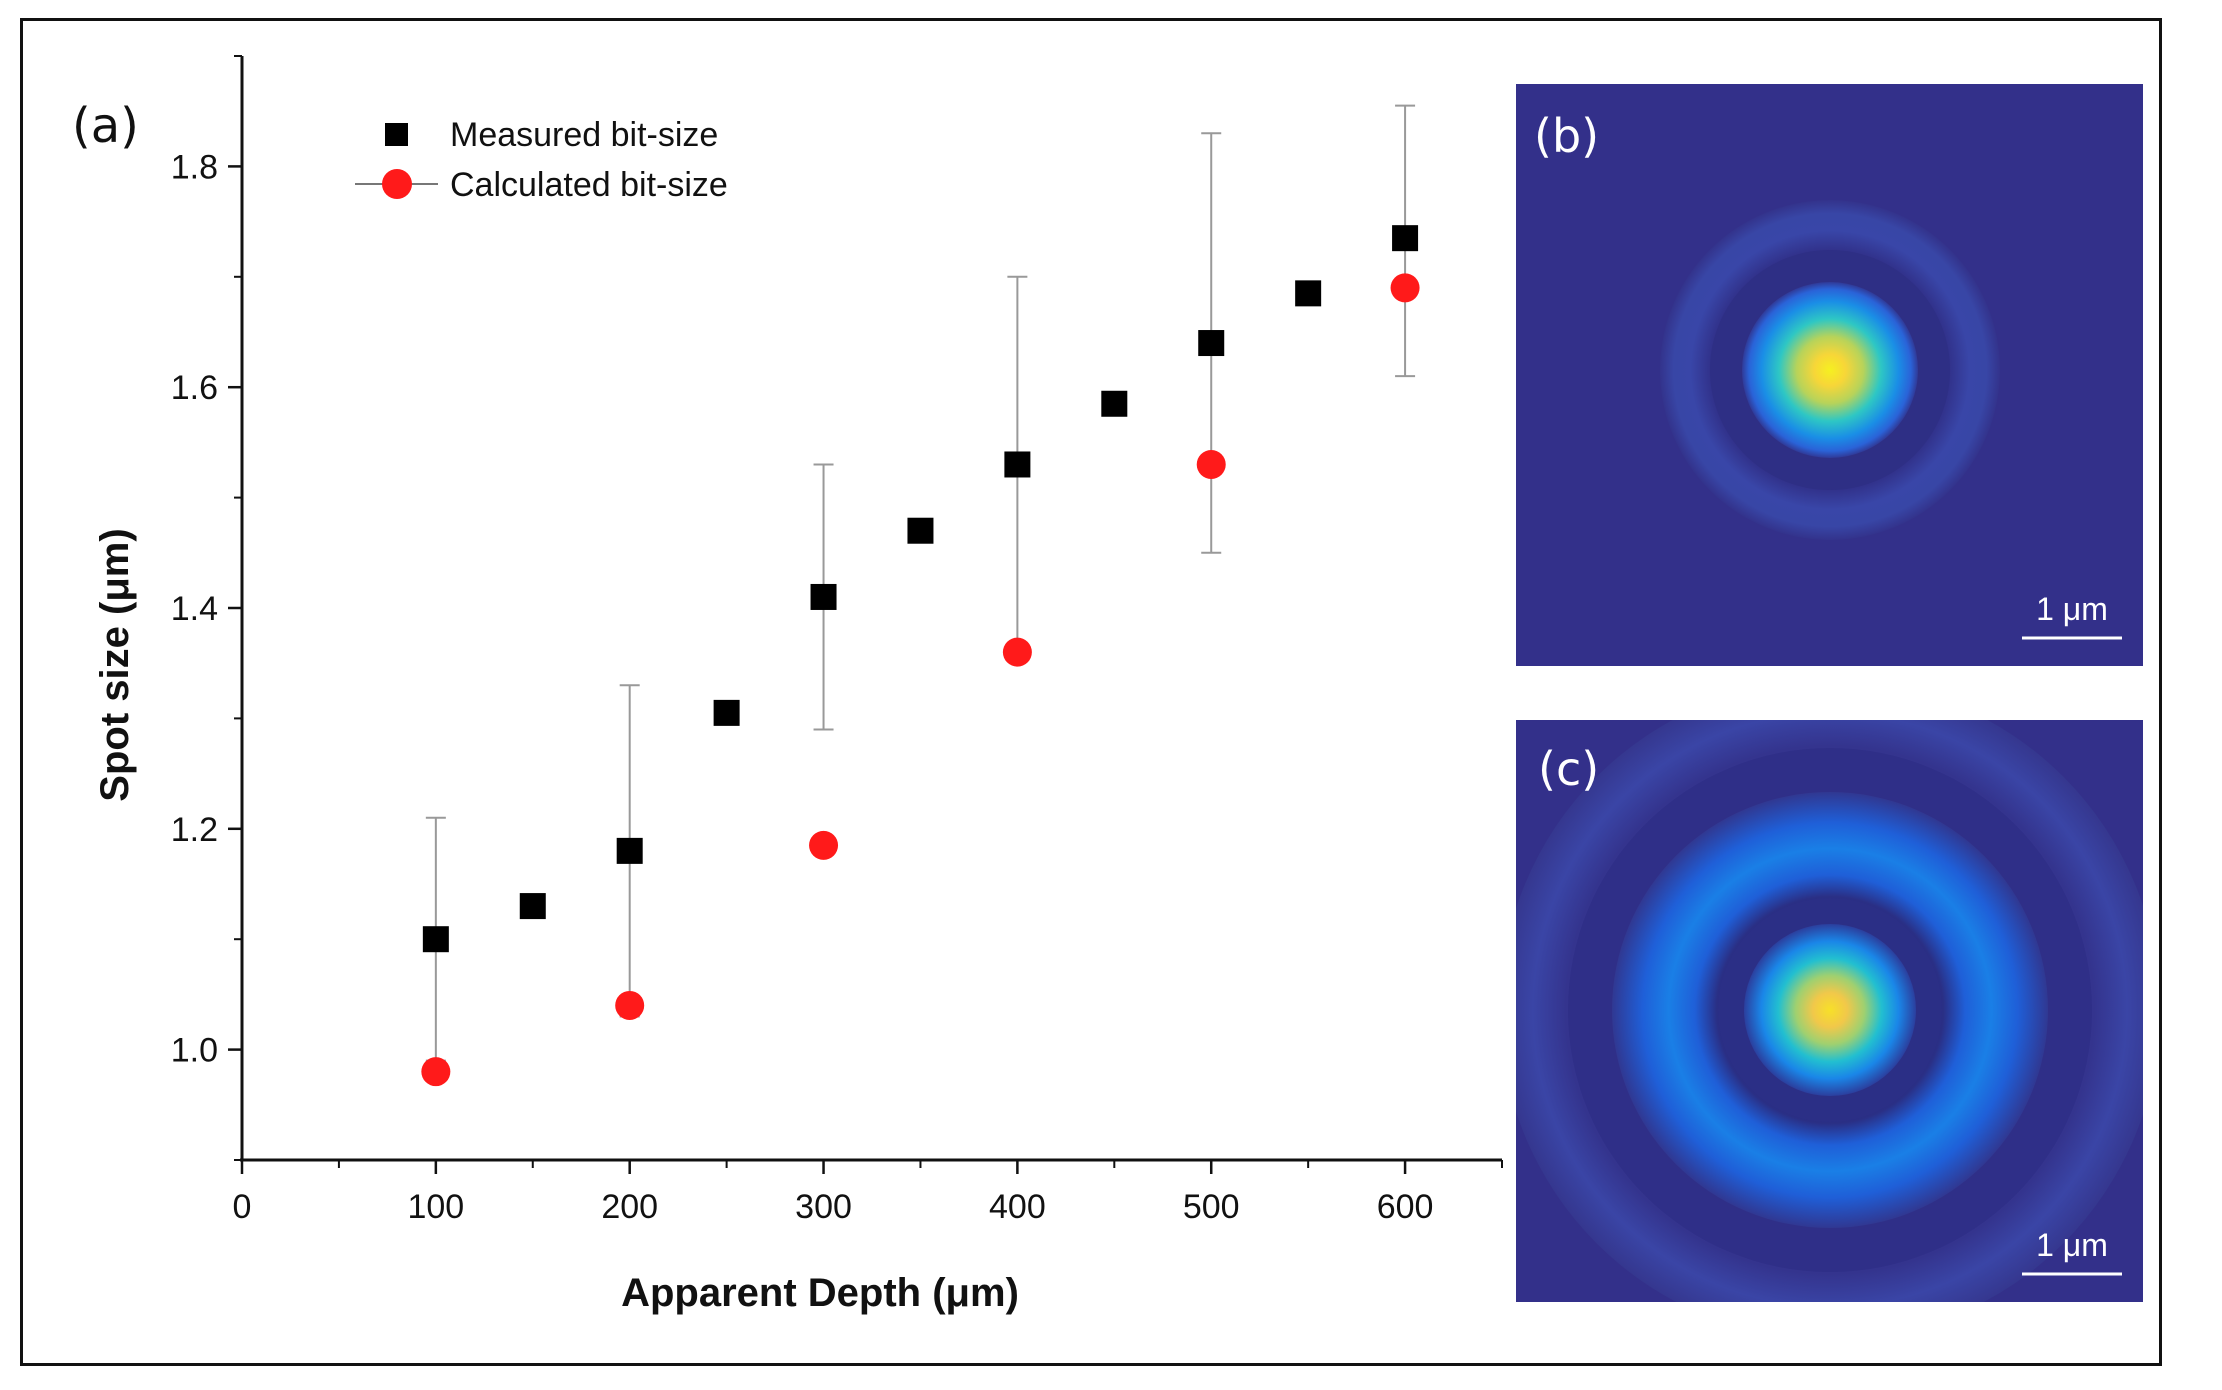 This screenshot has height=1390, width=2222. What do you see at coordinates (1568, 769) in the screenshot?
I see `inset-c-label: (c)` at bounding box center [1568, 769].